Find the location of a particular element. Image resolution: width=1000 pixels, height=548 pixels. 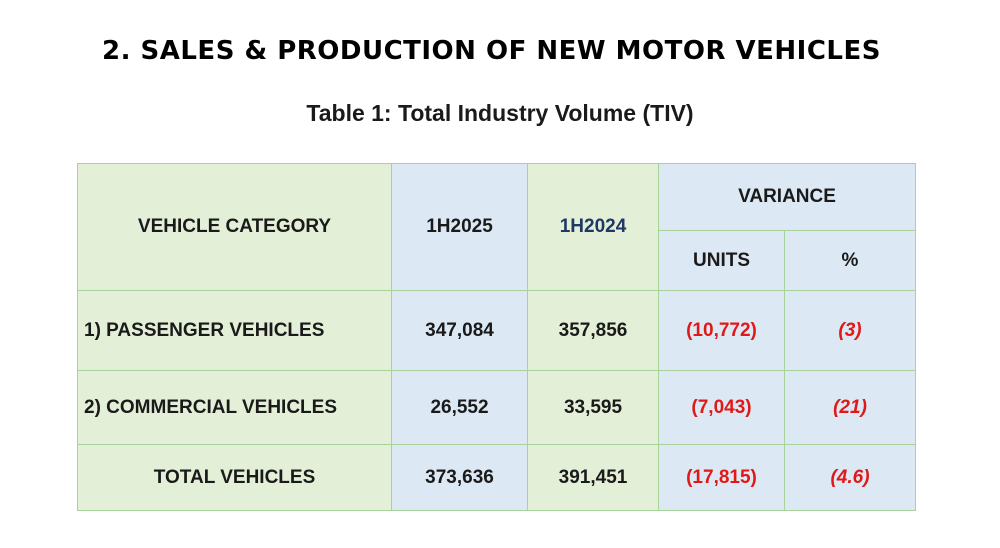

header-1h2025: 1H2025 is located at coordinates (459, 227).